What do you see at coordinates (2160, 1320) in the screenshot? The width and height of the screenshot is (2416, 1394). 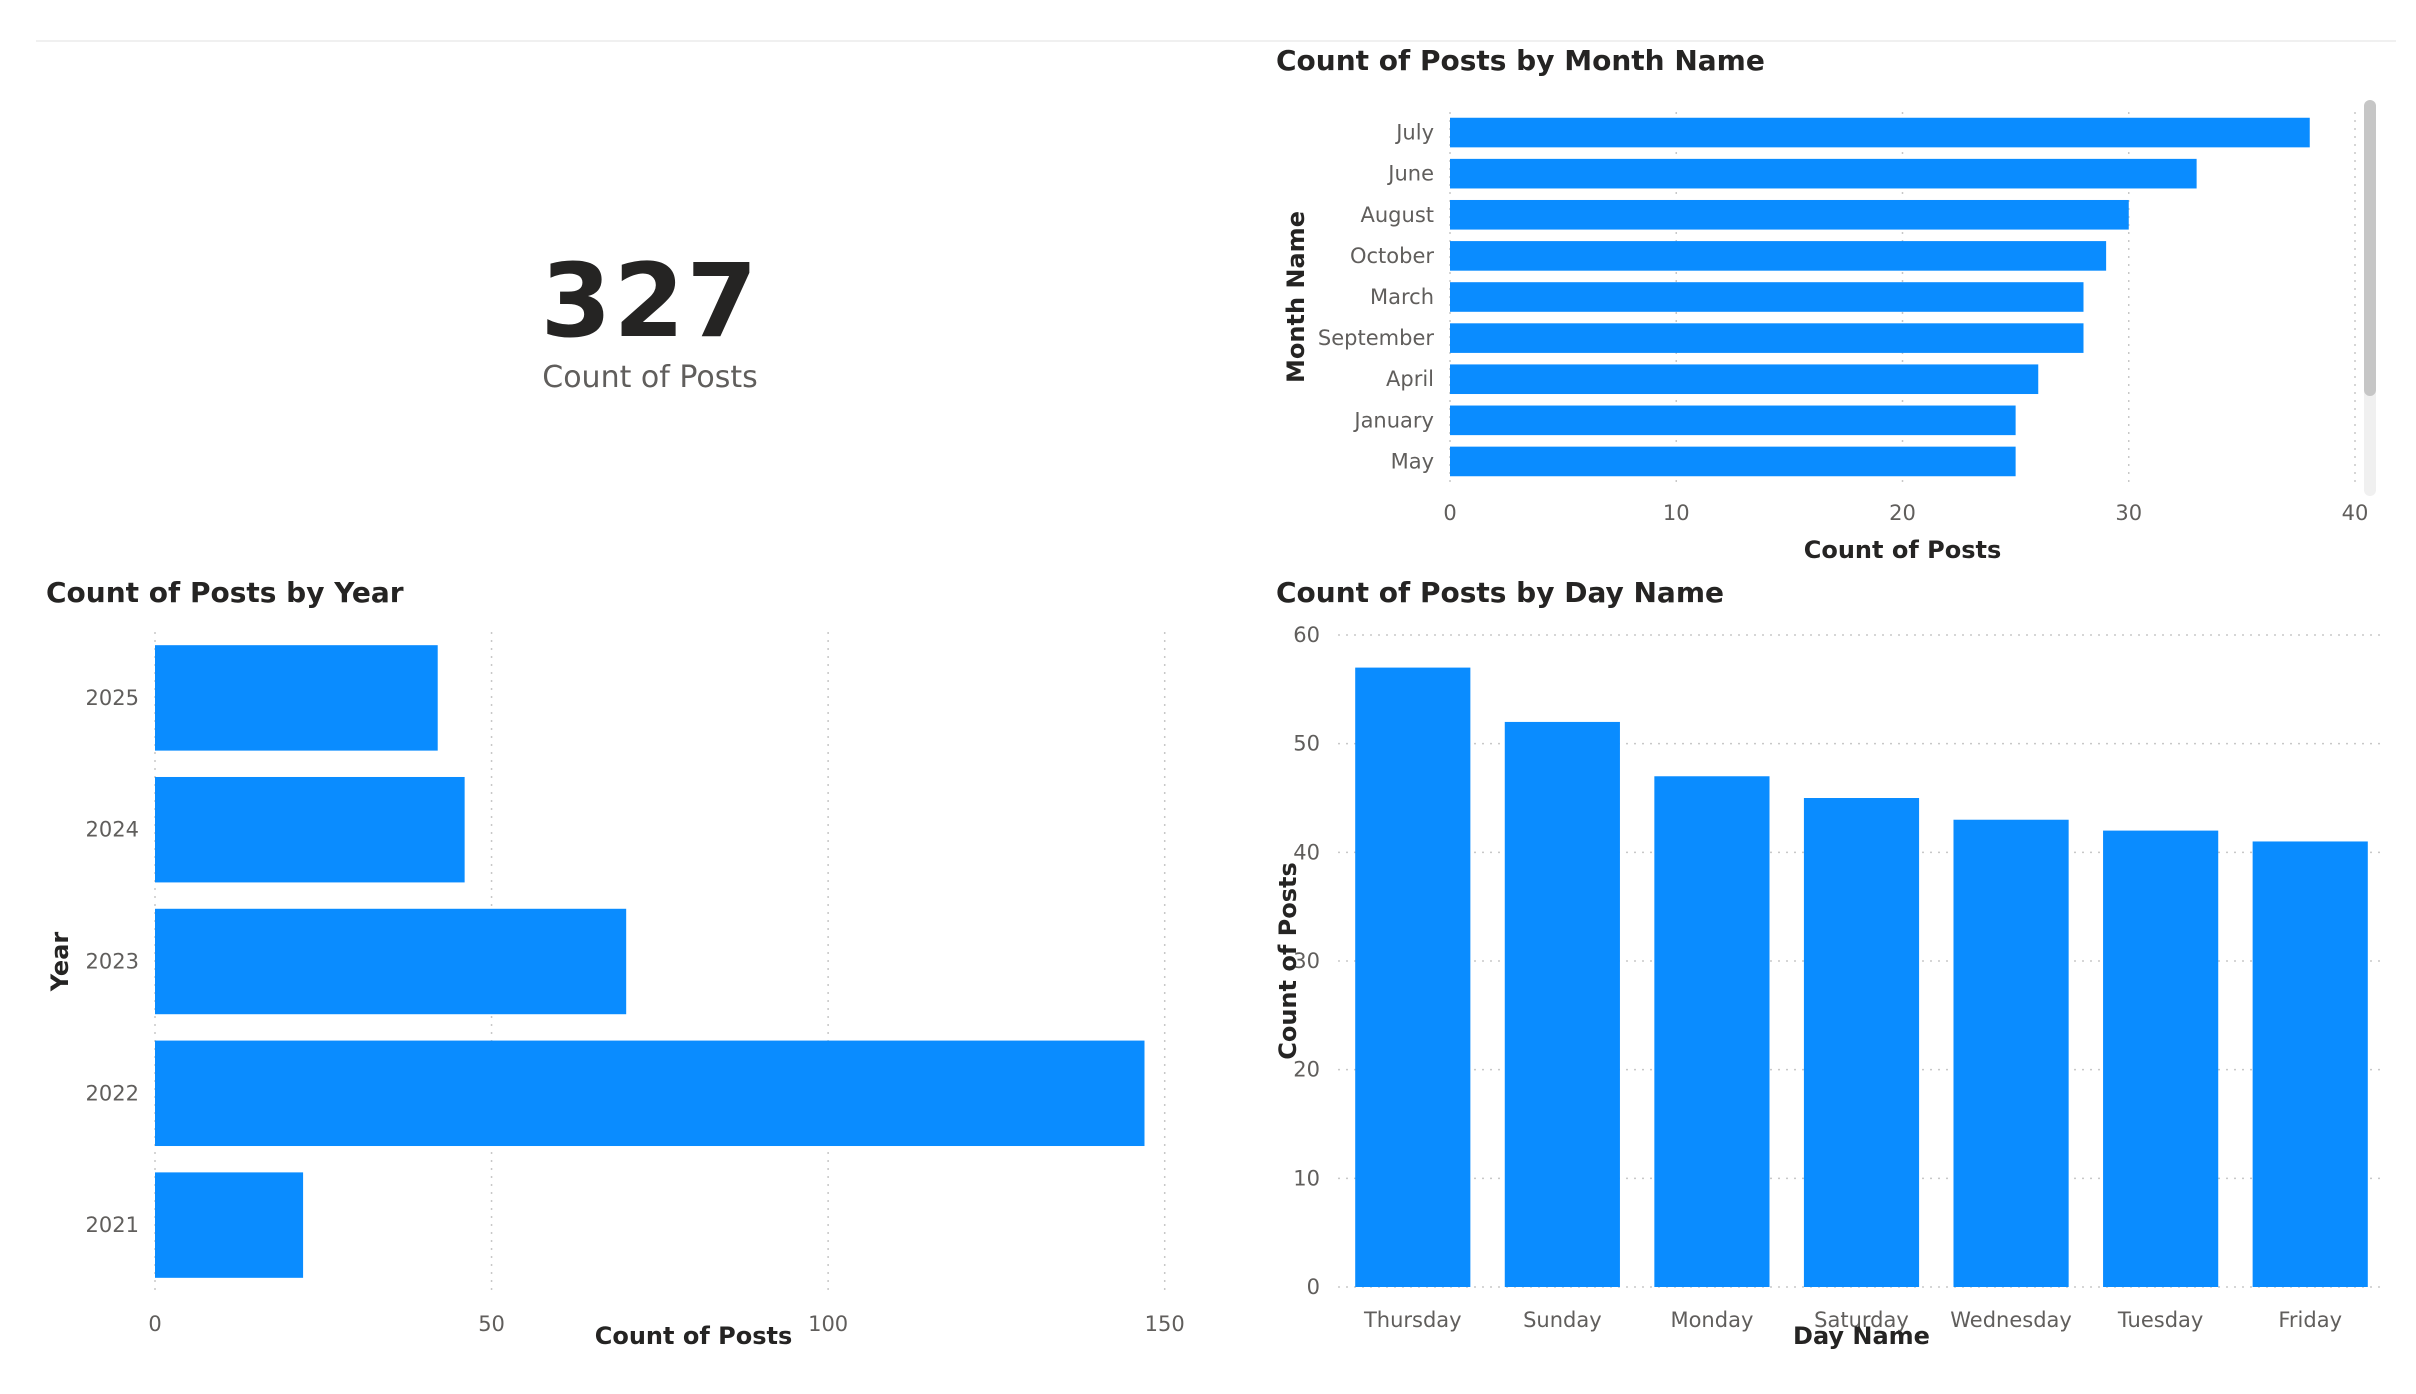 I see `day-x-tick-label: Tuesday` at bounding box center [2160, 1320].